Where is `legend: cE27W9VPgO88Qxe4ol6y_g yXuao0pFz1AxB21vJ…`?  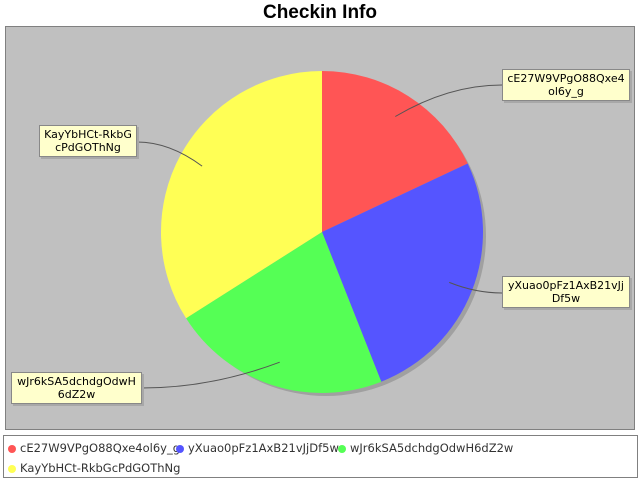 legend: cE27W9VPgO88Qxe4ol6y_g yXuao0pFz1AxB21vJ… is located at coordinates (320, 456).